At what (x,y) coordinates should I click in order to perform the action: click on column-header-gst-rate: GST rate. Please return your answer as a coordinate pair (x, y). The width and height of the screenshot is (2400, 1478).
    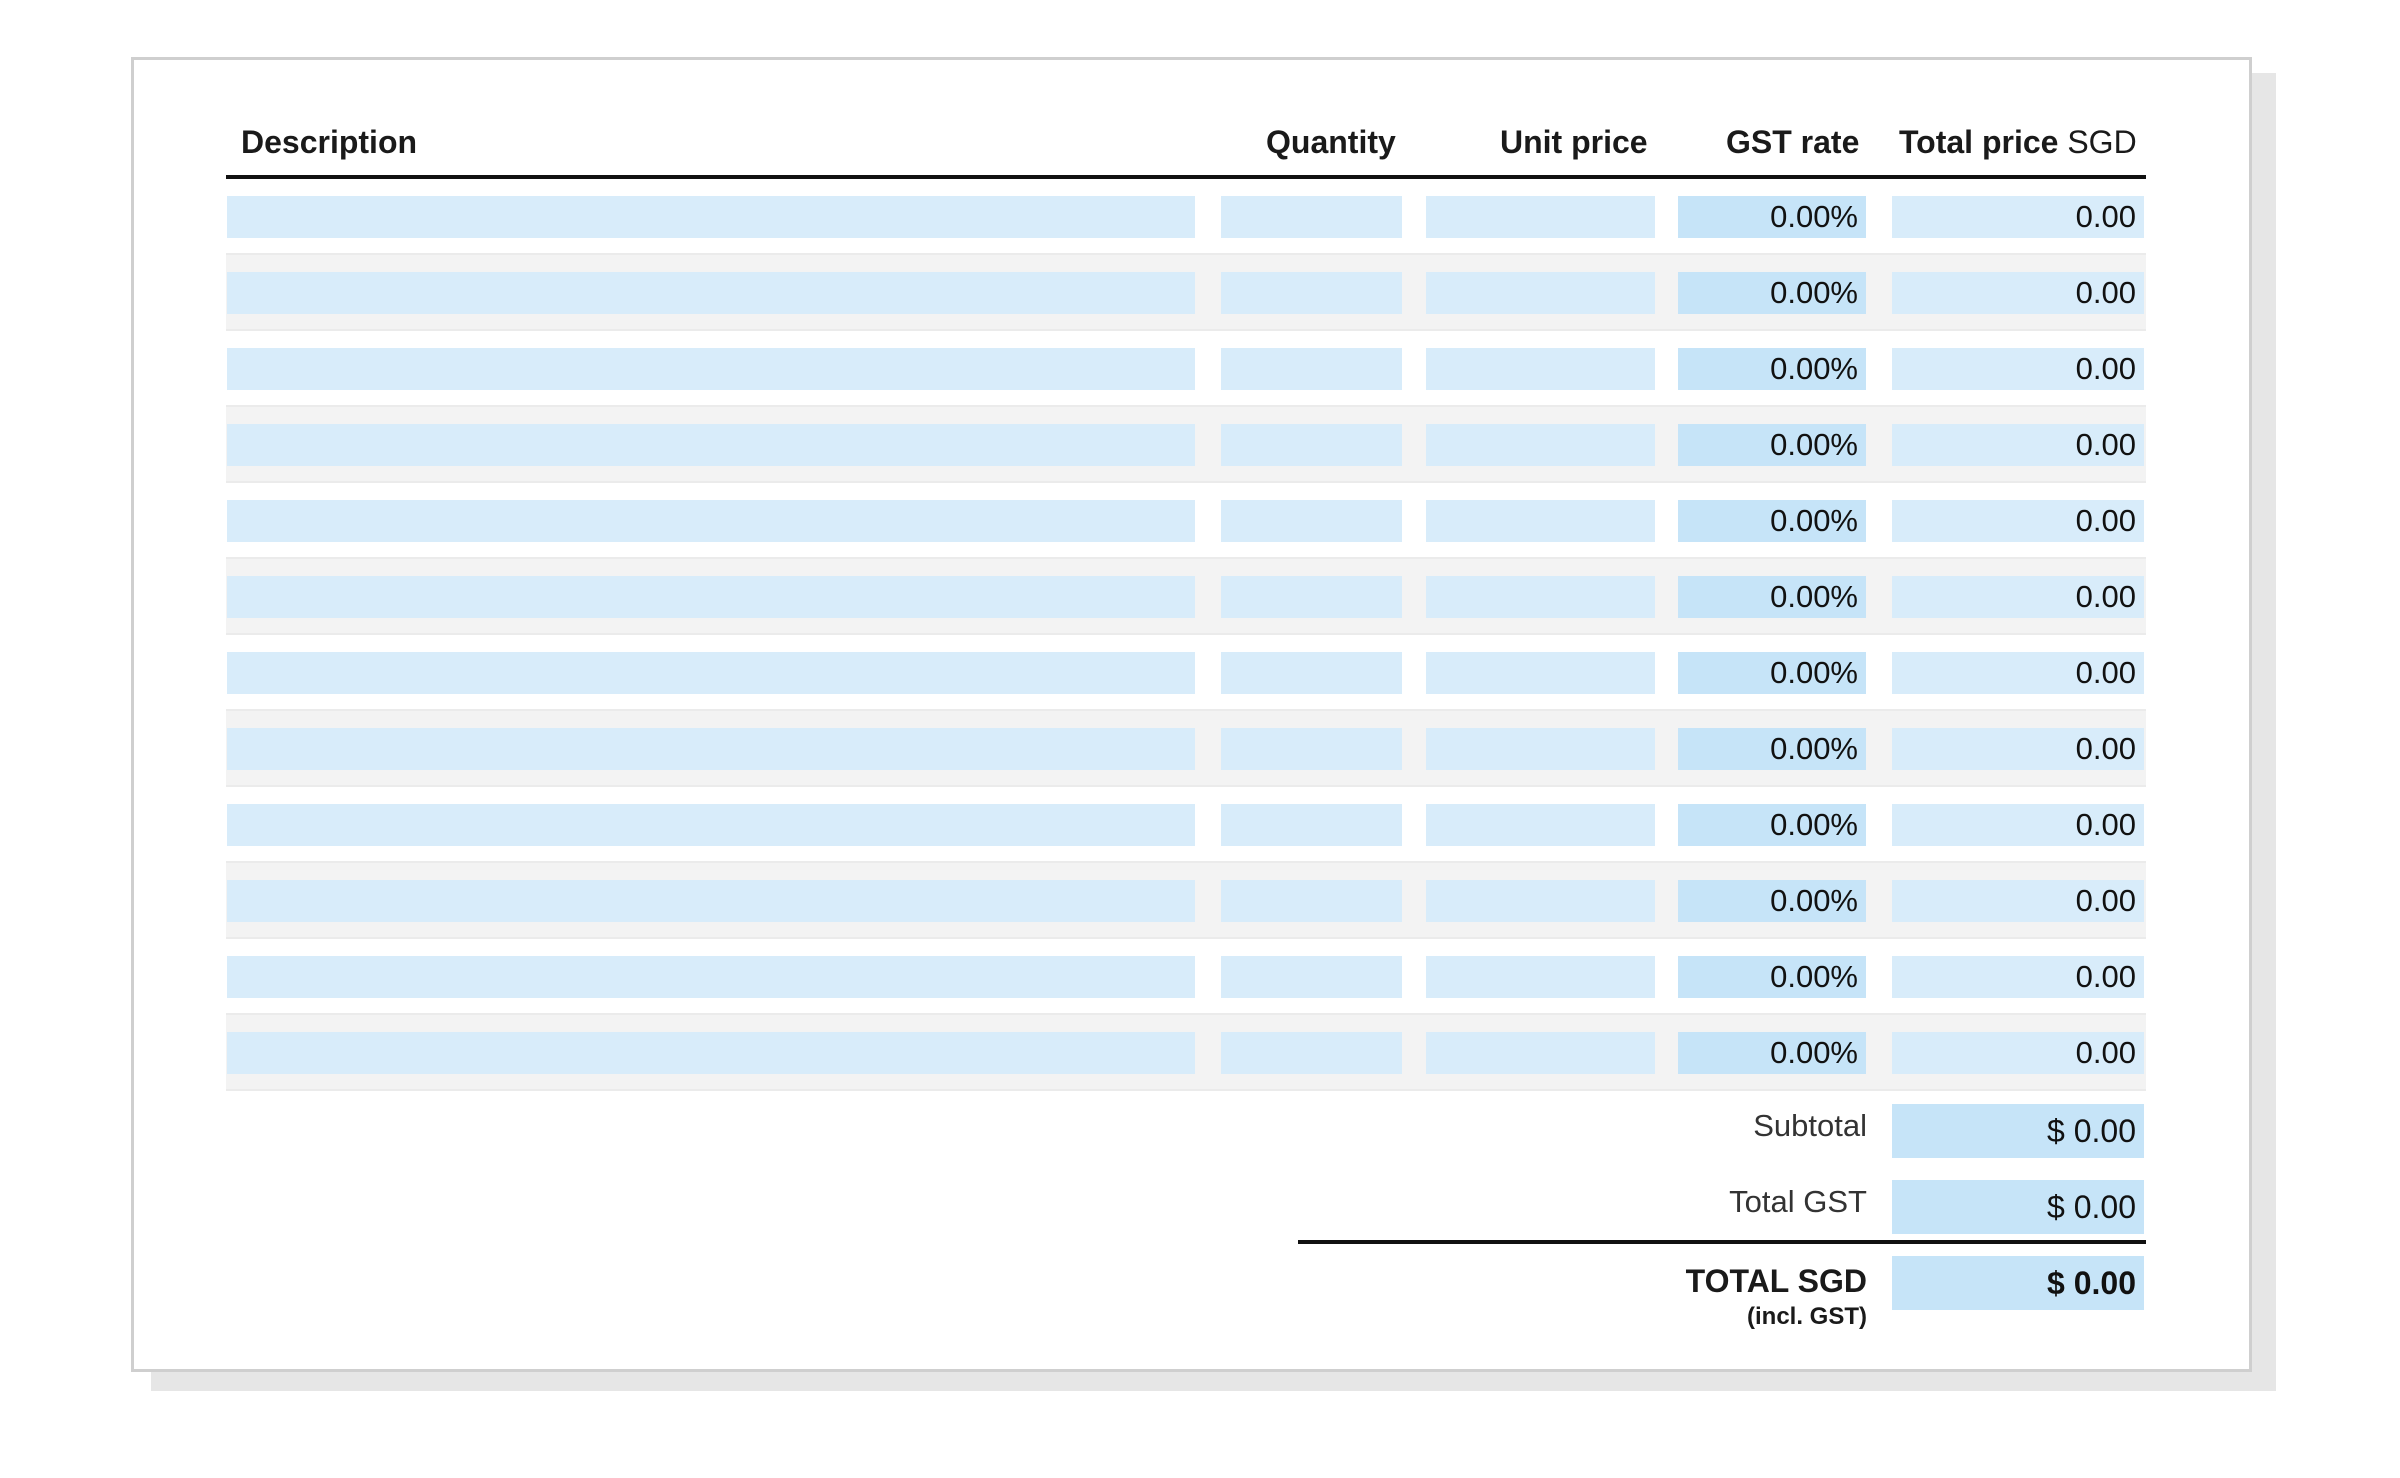
    Looking at the image, I should click on (1793, 142).